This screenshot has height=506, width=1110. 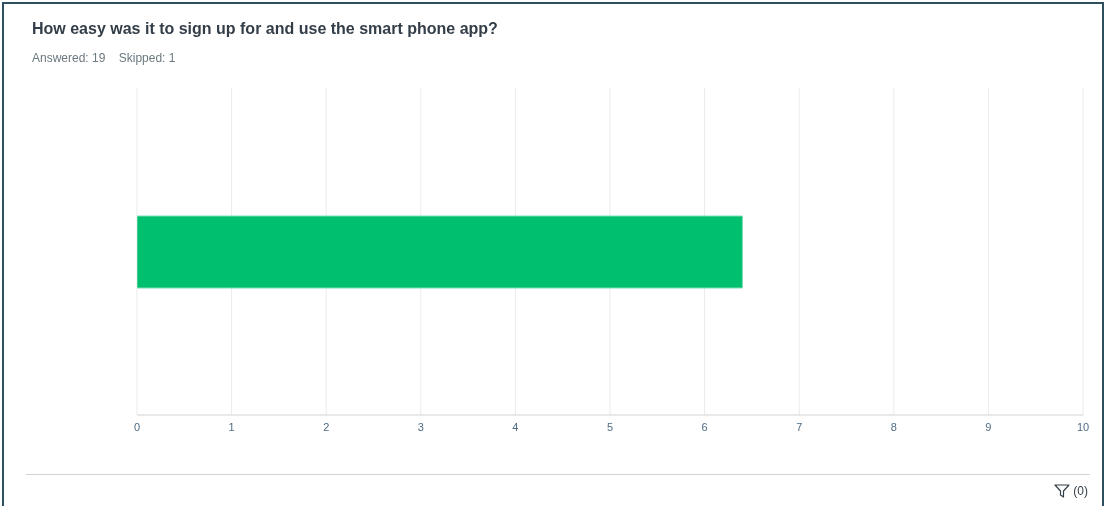 I want to click on x-tick-label: 4, so click(x=515, y=426).